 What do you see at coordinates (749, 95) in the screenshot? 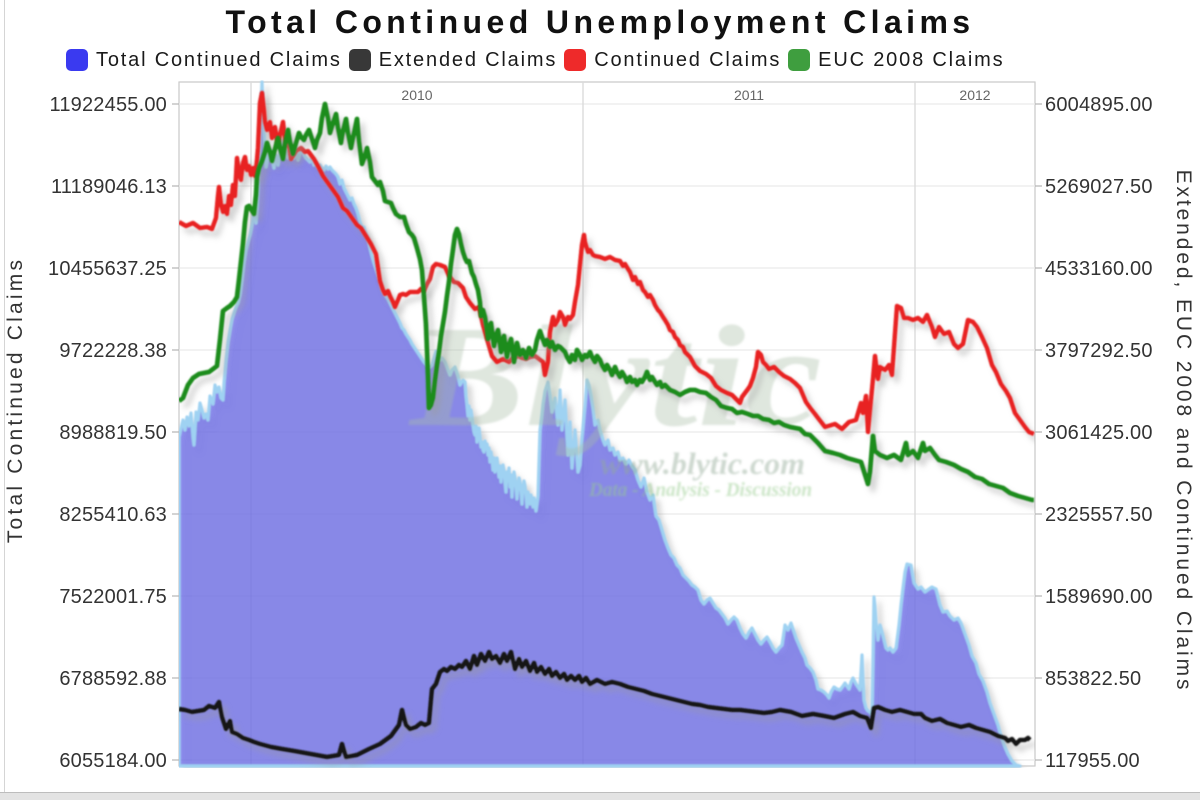
I see `svg-text: 2011` at bounding box center [749, 95].